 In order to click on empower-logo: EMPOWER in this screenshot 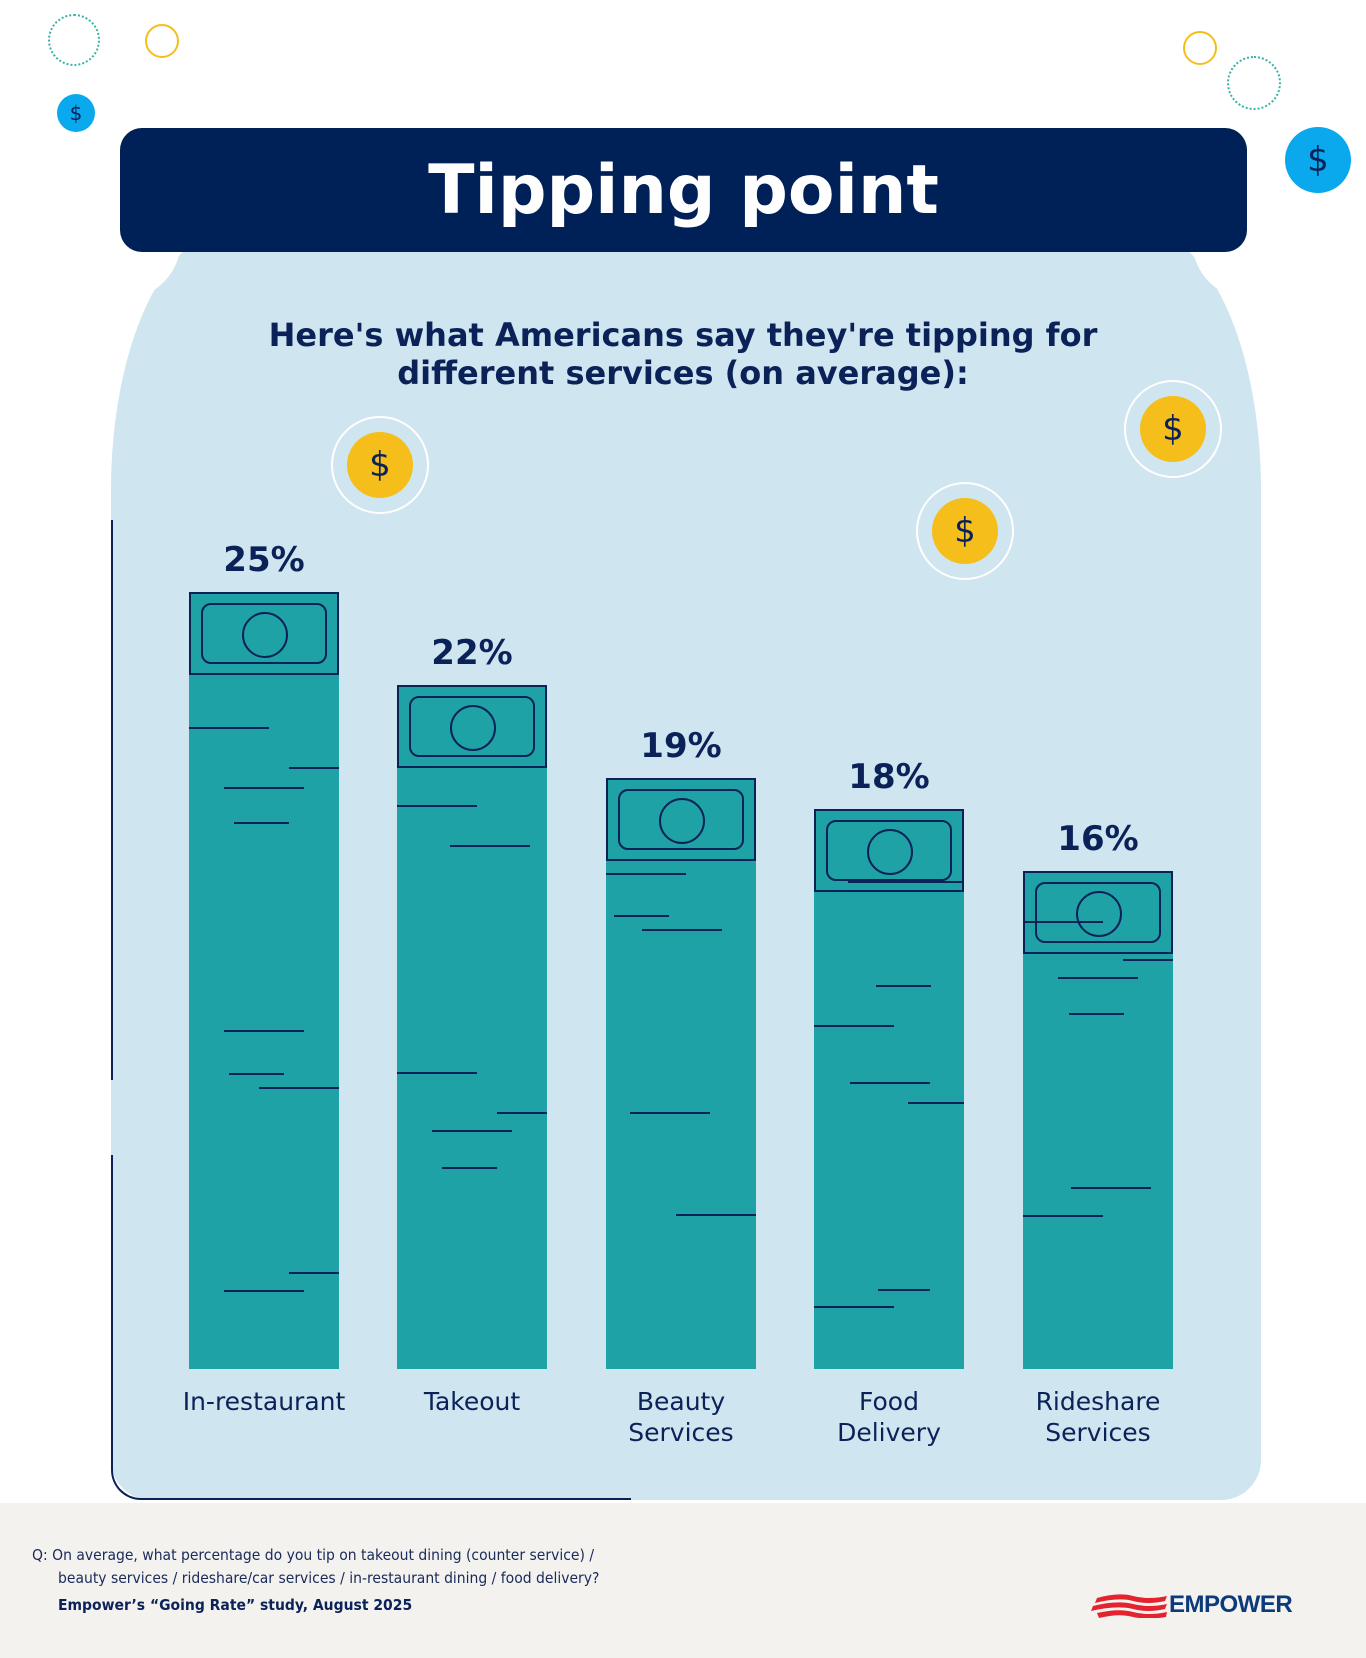, I will do `click(1191, 1605)`.